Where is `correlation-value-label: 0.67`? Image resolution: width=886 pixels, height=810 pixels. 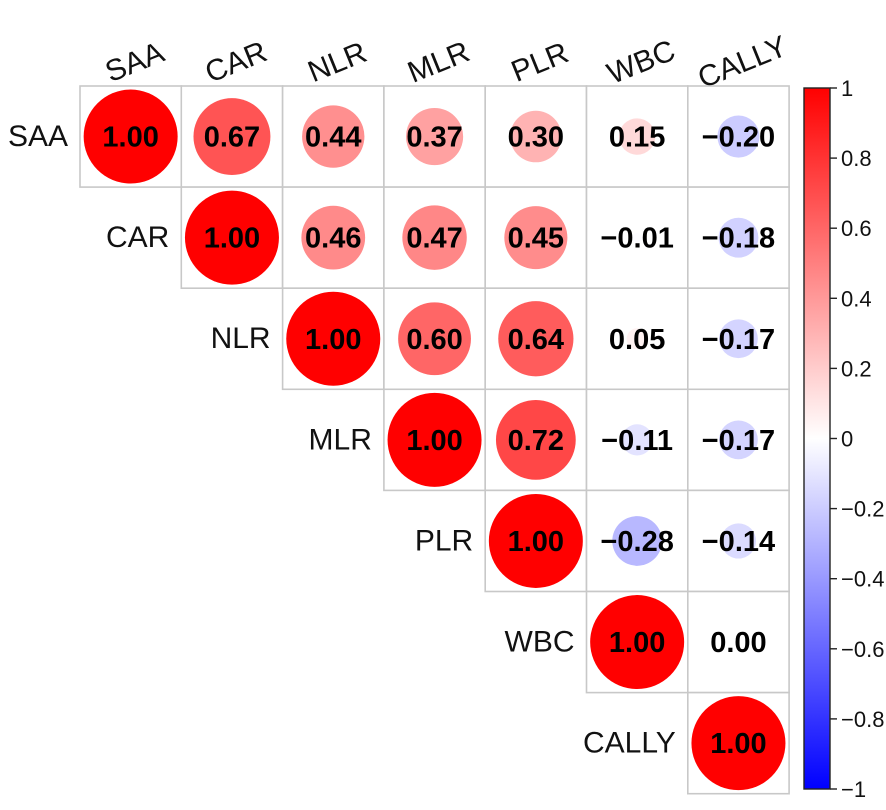 correlation-value-label: 0.67 is located at coordinates (232, 138).